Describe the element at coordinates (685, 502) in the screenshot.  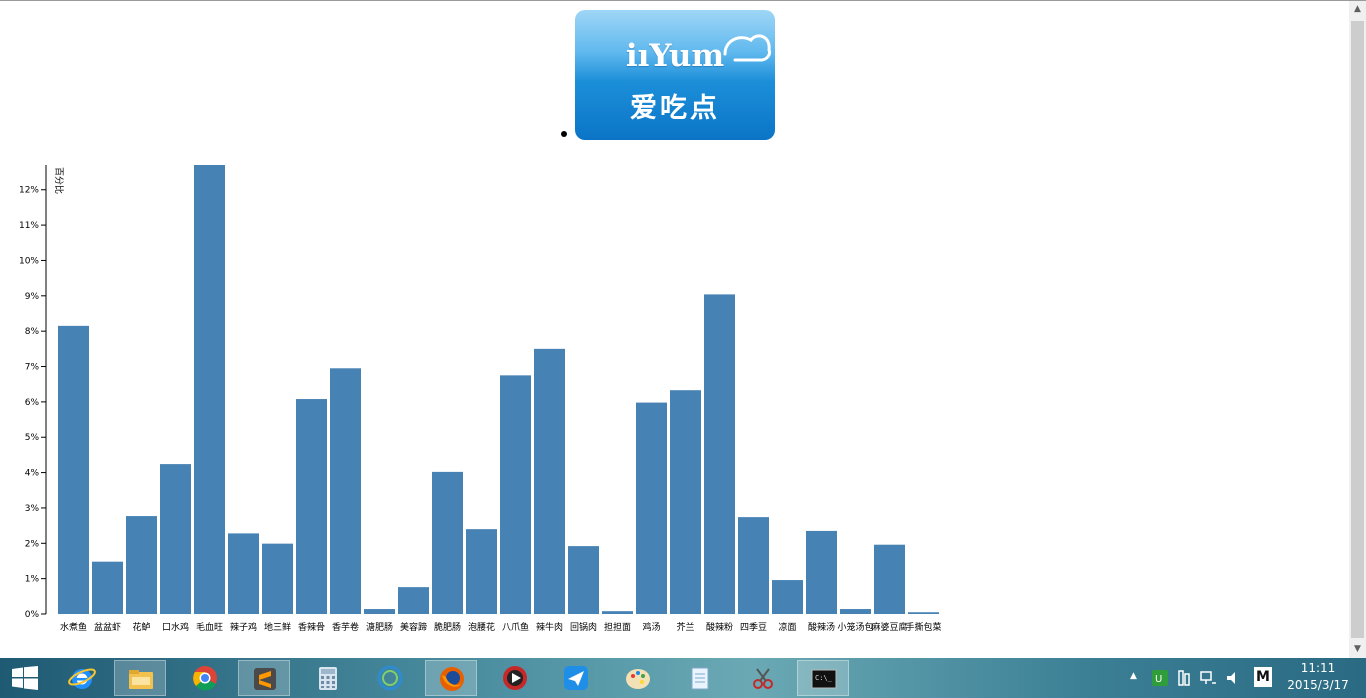
I see `bar-芥兰` at that location.